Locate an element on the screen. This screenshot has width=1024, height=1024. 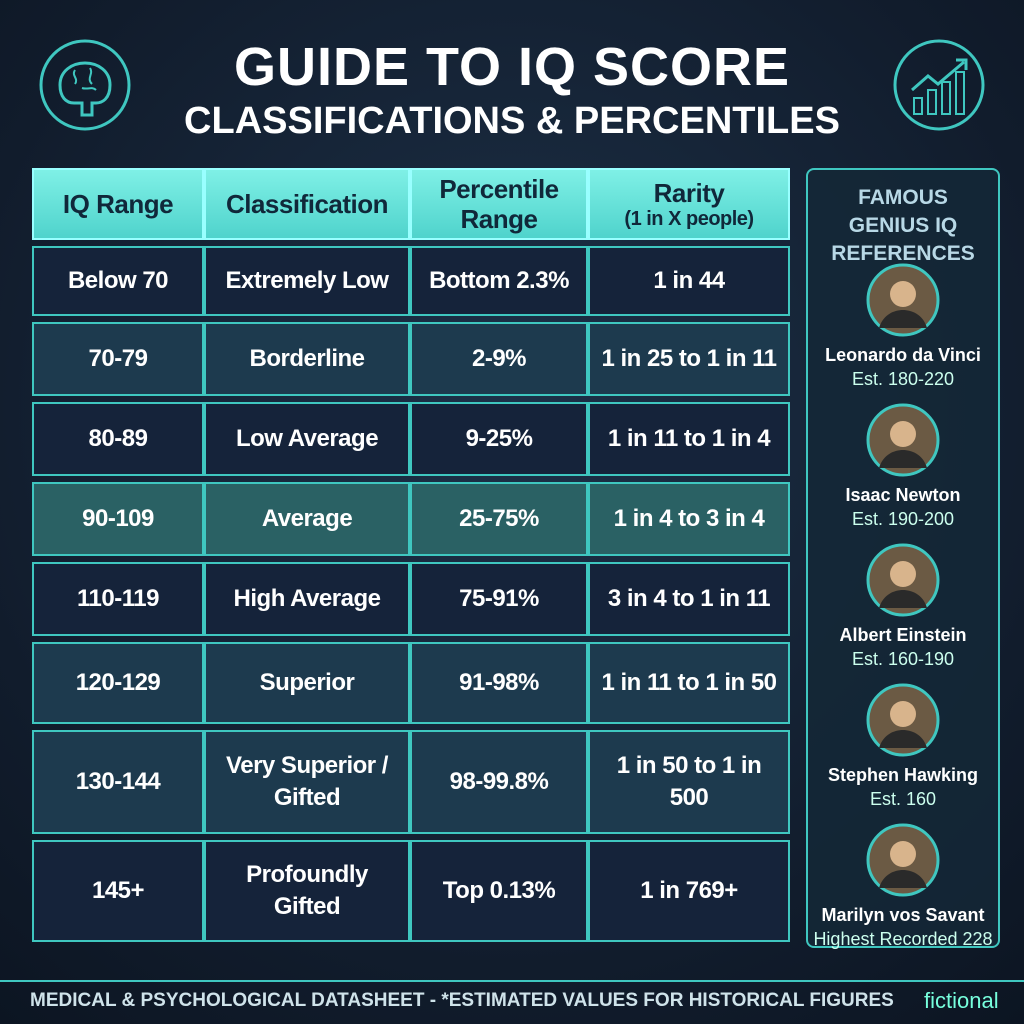
person: Isaac Newton Est. 190-200 is located at coordinates (903, 466).